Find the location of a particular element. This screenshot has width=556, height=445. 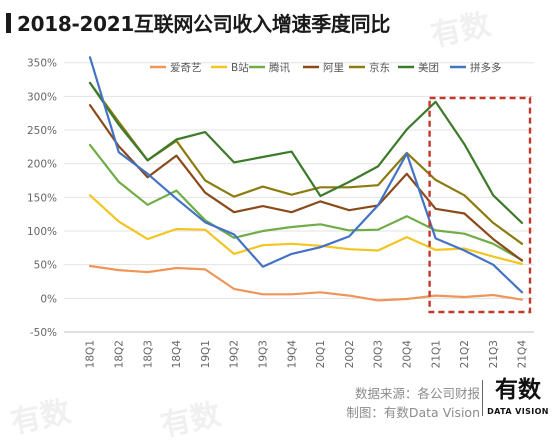

y-tick-label: 100% is located at coordinates (42, 232).